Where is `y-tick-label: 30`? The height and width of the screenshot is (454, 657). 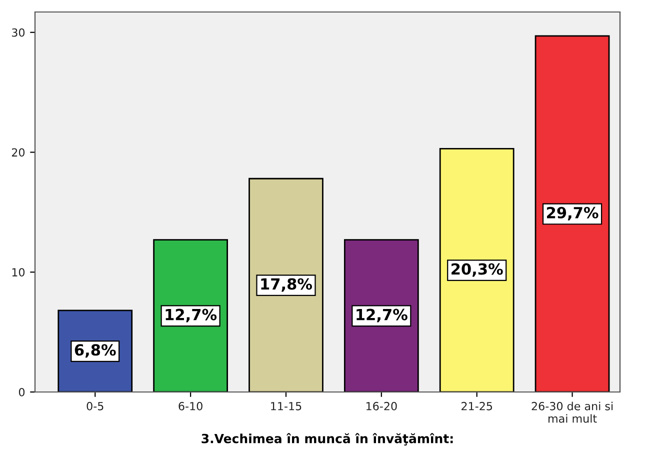
y-tick-label: 30 is located at coordinates (18, 32).